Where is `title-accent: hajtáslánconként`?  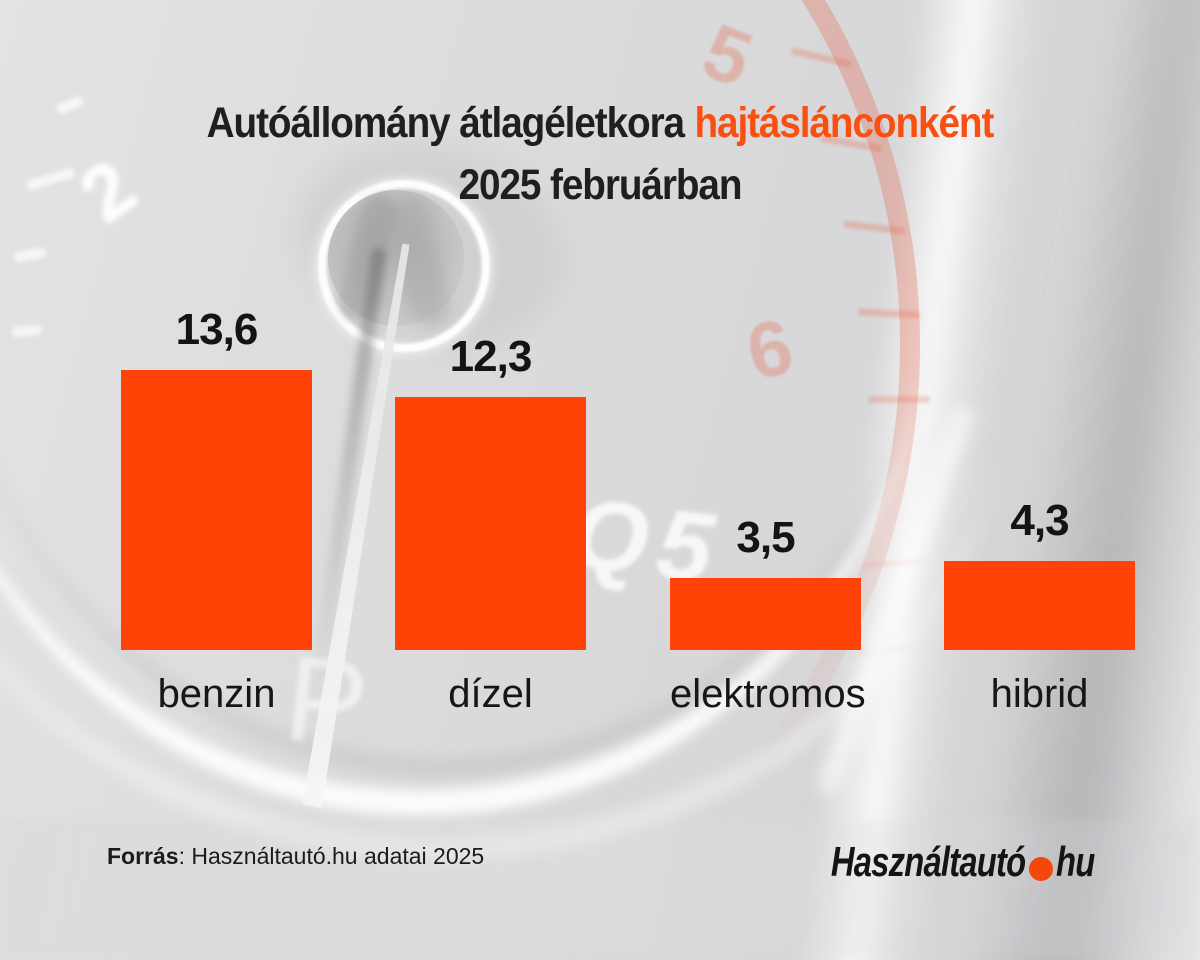
title-accent: hajtáslánconként is located at coordinates (844, 123).